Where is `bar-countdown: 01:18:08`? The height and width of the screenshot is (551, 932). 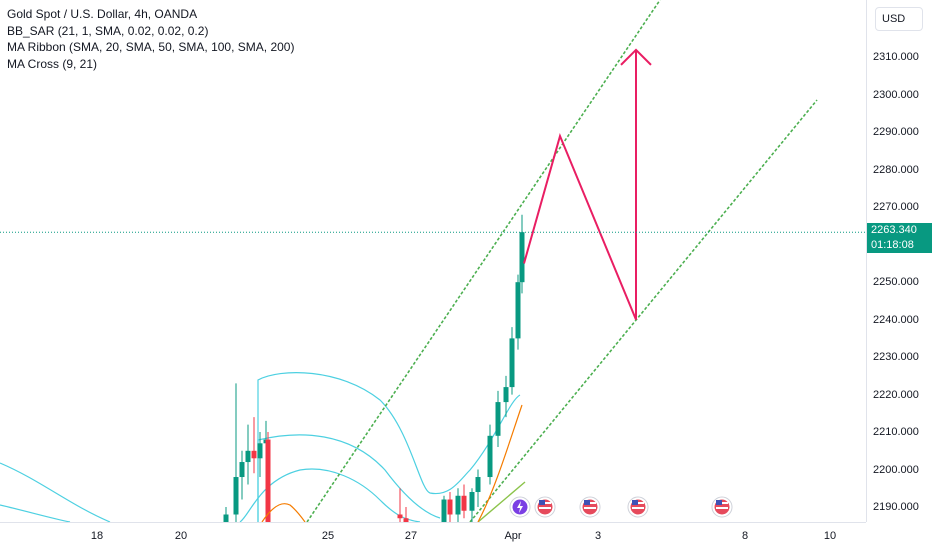 bar-countdown: 01:18:08 is located at coordinates (892, 245).